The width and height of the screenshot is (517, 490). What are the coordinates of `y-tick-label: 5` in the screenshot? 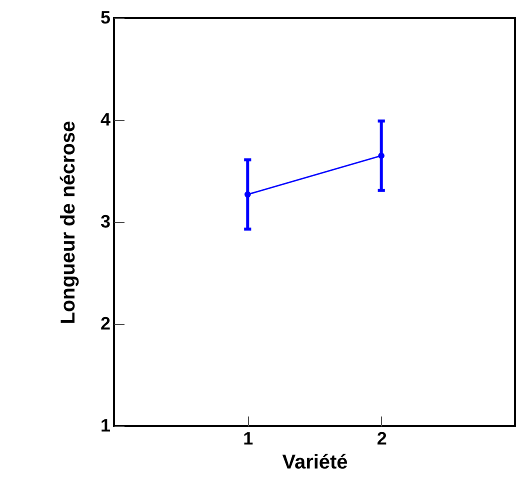 It's located at (105, 18).